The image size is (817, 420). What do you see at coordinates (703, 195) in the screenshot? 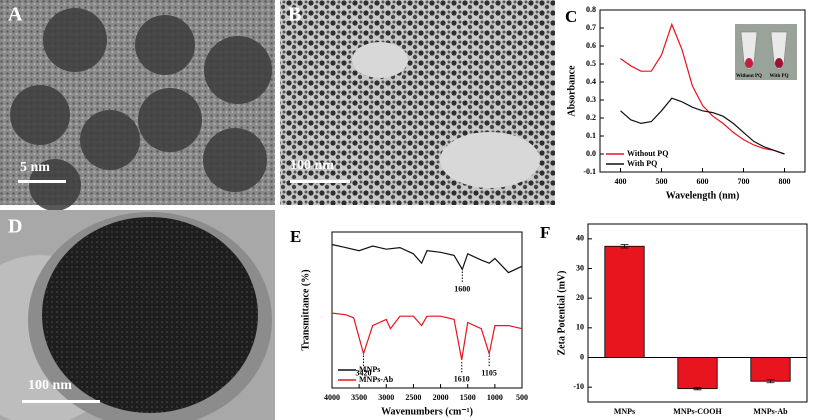
I see `x-axis-label: Wavelength (nm)` at bounding box center [703, 195].